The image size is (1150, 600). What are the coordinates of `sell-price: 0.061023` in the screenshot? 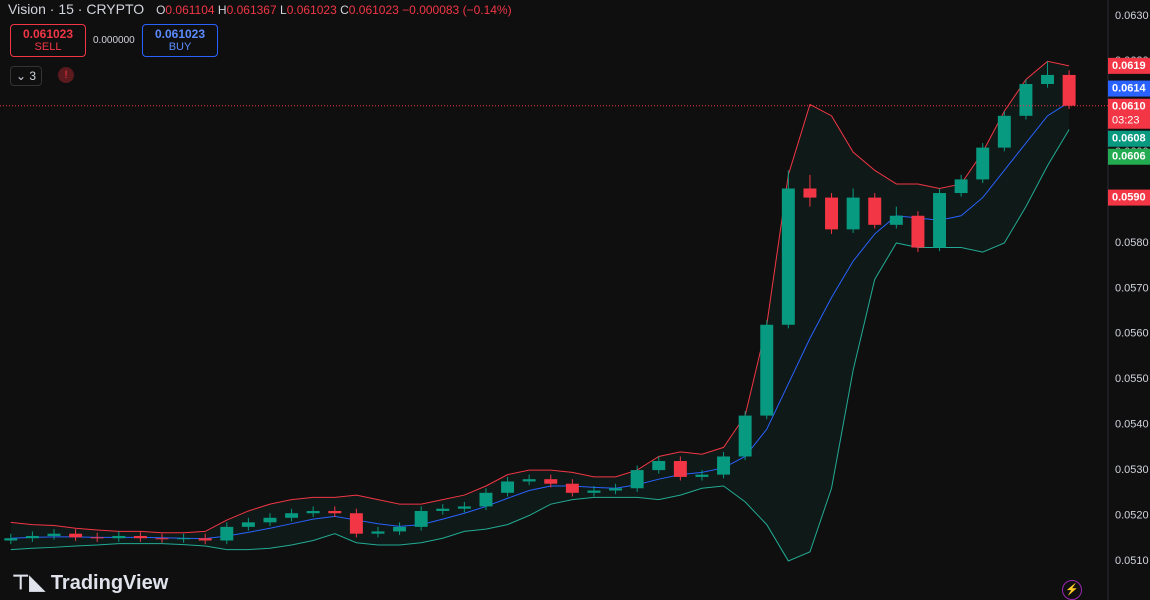 It's located at (48, 34).